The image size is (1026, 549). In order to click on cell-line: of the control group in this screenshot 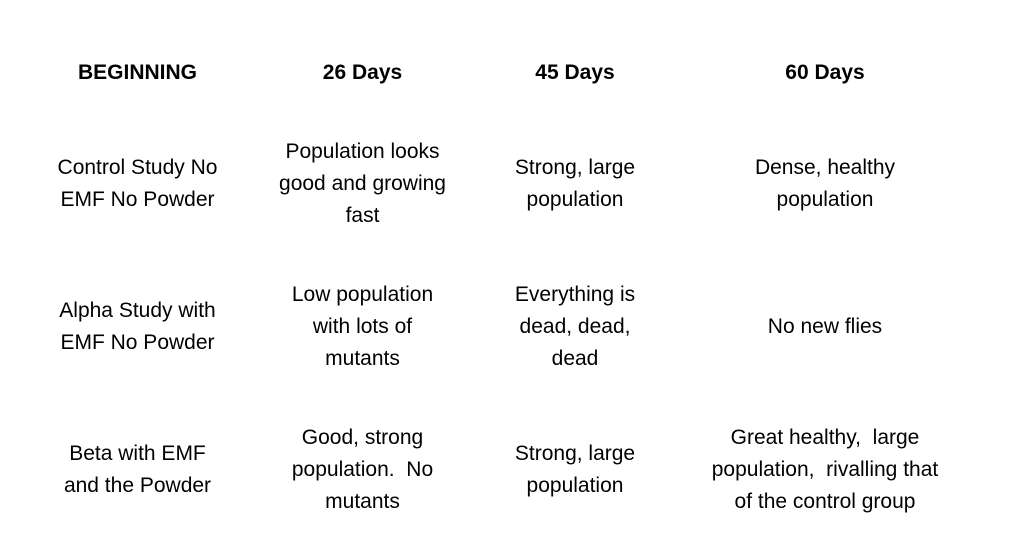, I will do `click(825, 501)`.